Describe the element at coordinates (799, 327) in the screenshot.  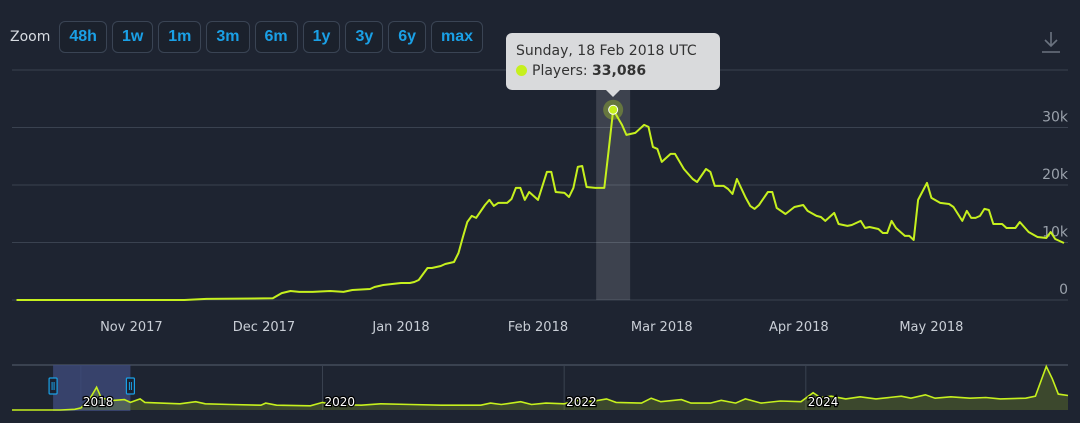
I see `x-tick-label: Apr 2018` at that location.